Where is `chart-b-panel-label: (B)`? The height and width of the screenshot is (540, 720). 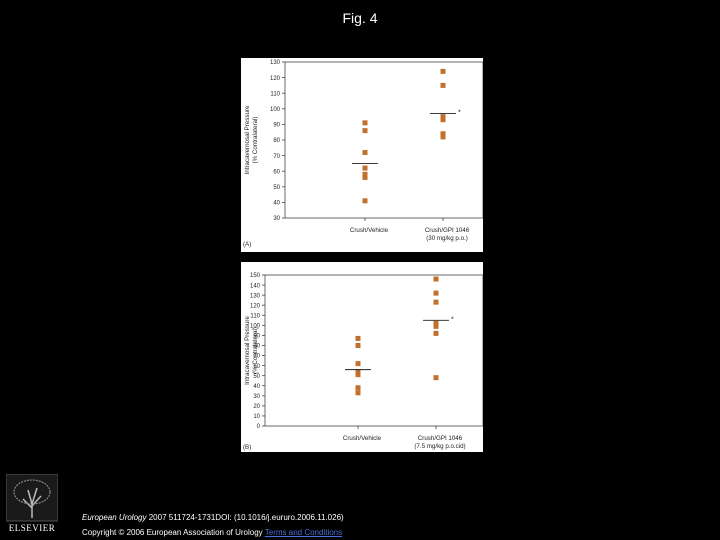
chart-b-panel-label: (B) is located at coordinates (247, 447).